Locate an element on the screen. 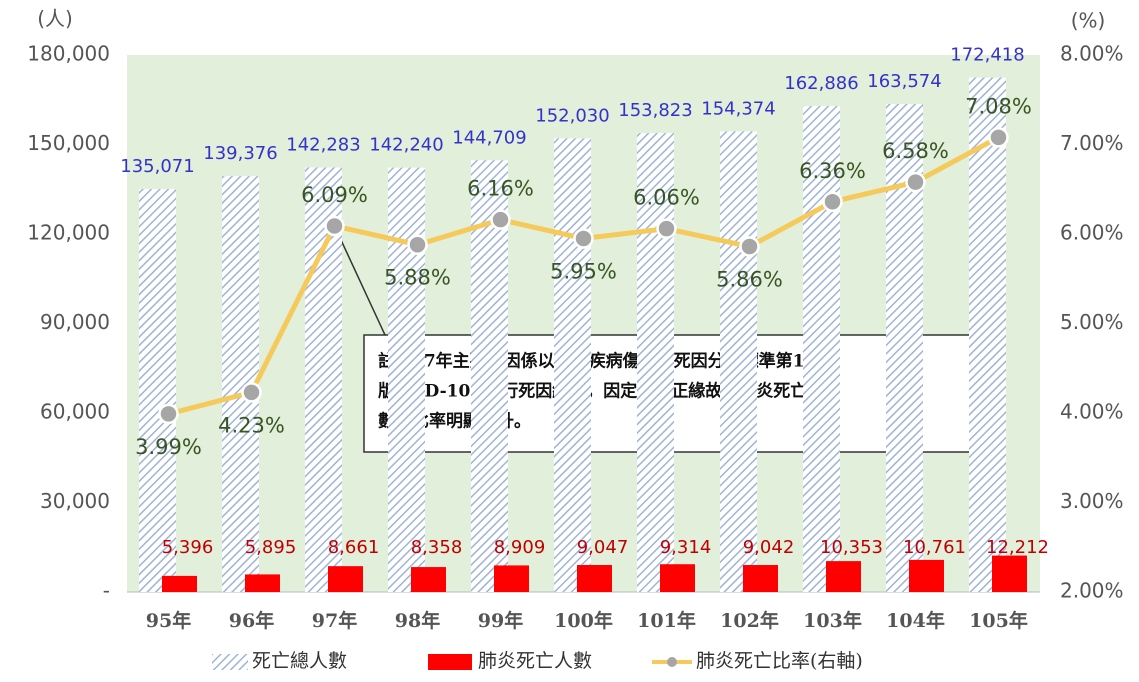  legend-label: 死亡總人數 is located at coordinates (299, 661).